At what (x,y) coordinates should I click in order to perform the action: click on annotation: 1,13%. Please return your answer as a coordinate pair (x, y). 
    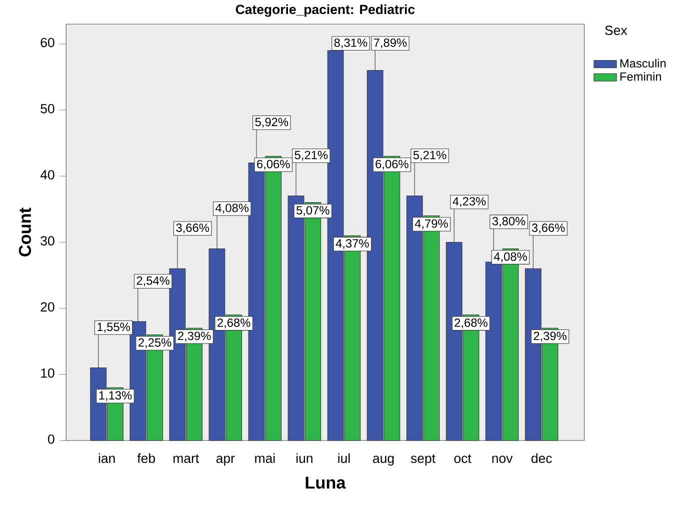
    Looking at the image, I should click on (115, 396).